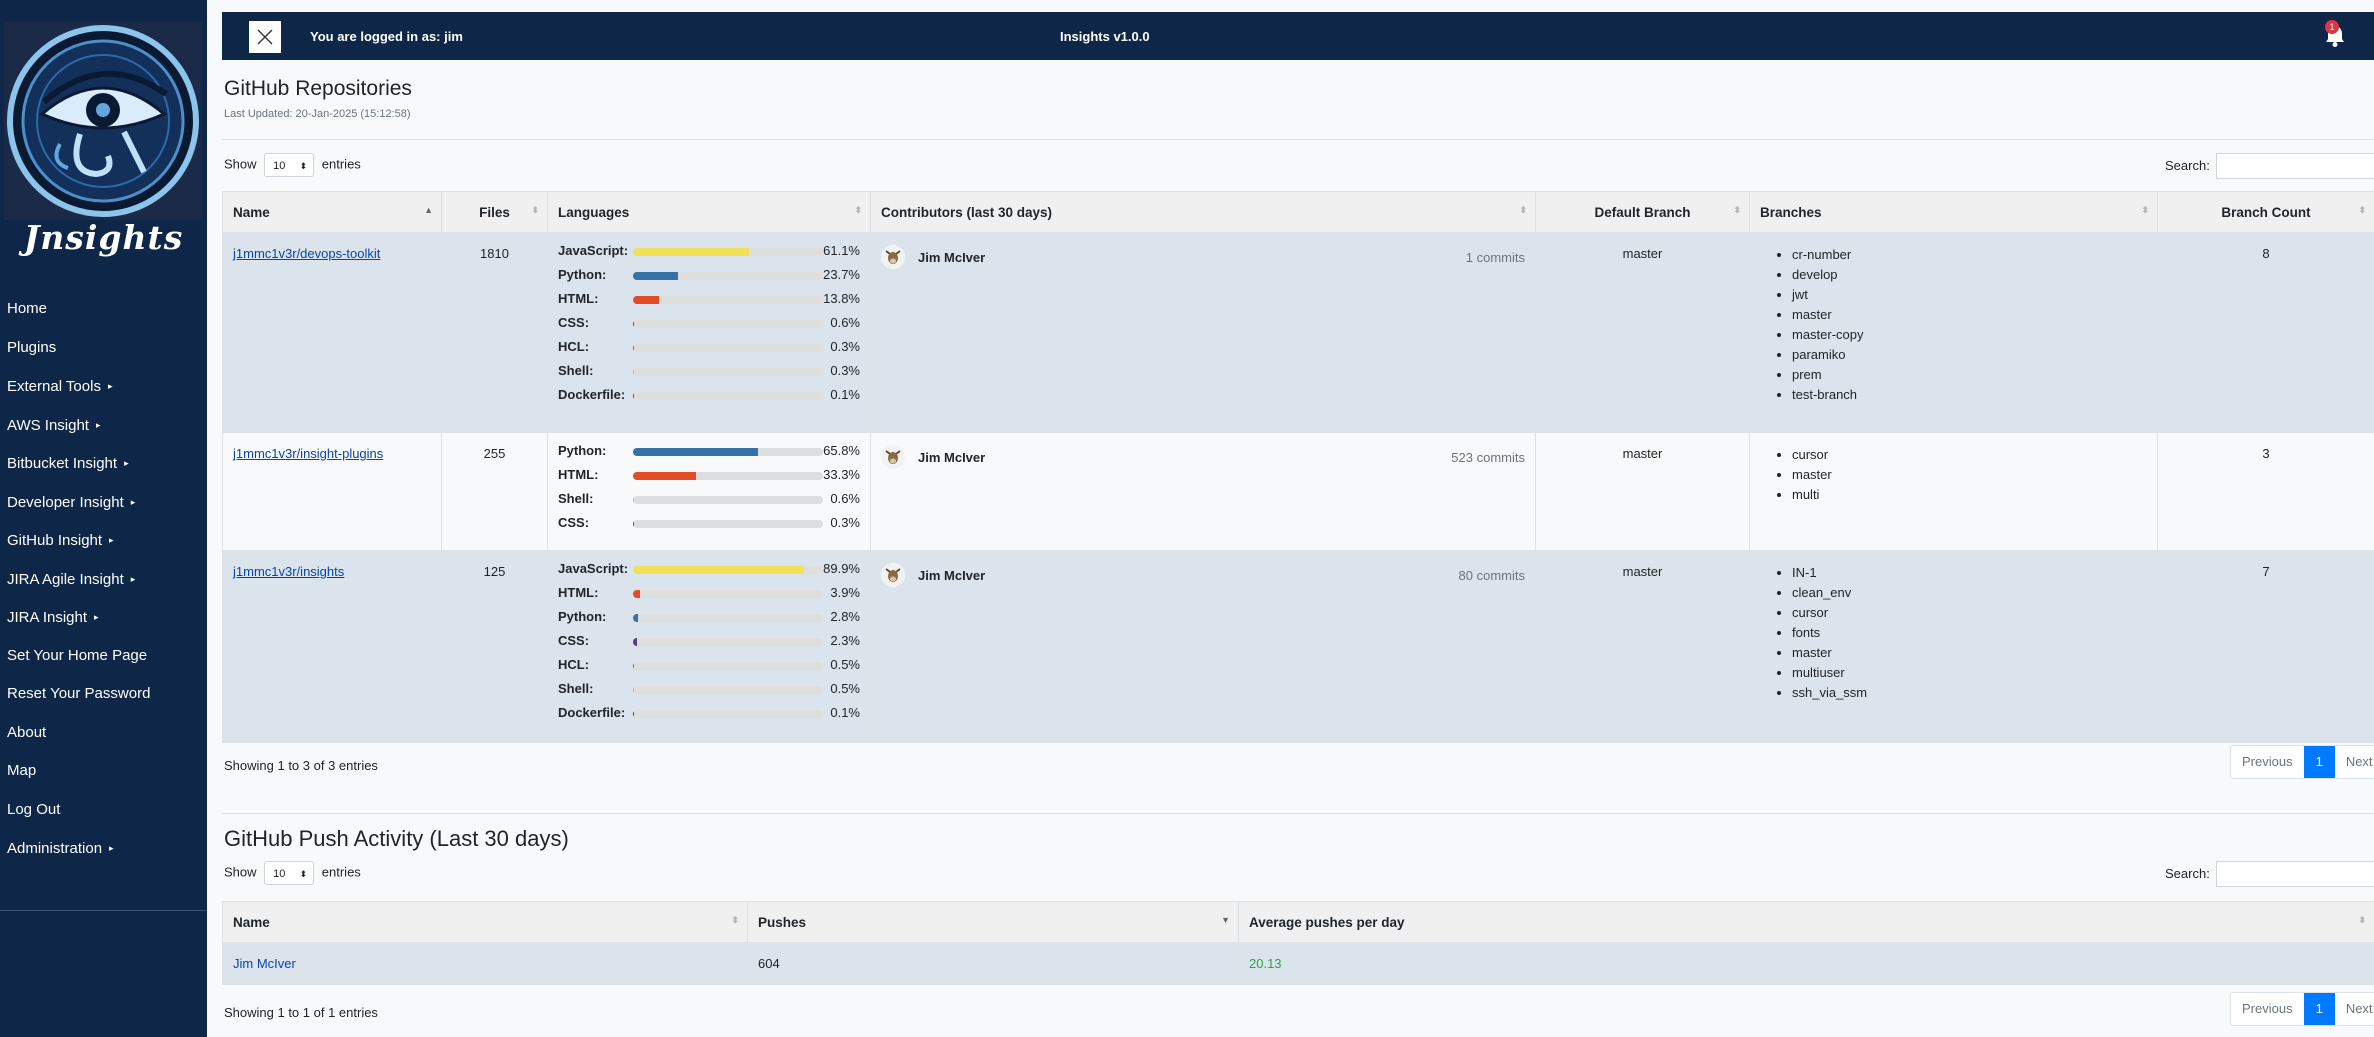 This screenshot has height=1037, width=2374. Describe the element at coordinates (1969, 695) in the screenshot. I see `branch-item: ssh_via_ssm` at that location.